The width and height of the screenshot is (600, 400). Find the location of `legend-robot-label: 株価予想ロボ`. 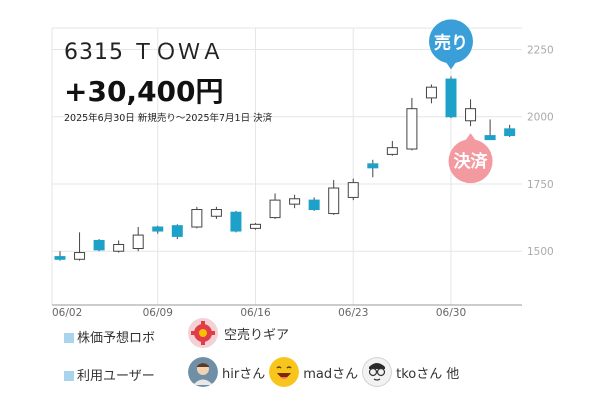

legend-robot-label: 株価予想ロボ is located at coordinates (116, 338).